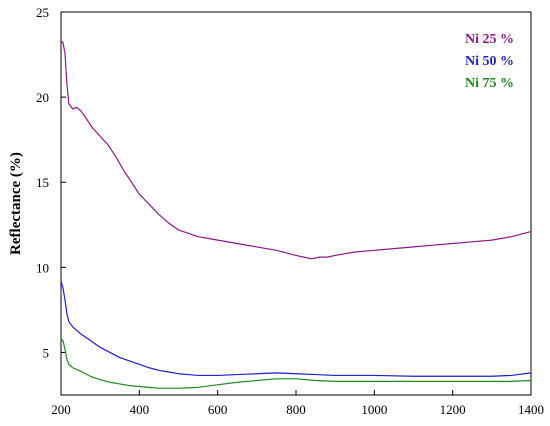  I want to click on x-tick-label: 1000, so click(374, 409).